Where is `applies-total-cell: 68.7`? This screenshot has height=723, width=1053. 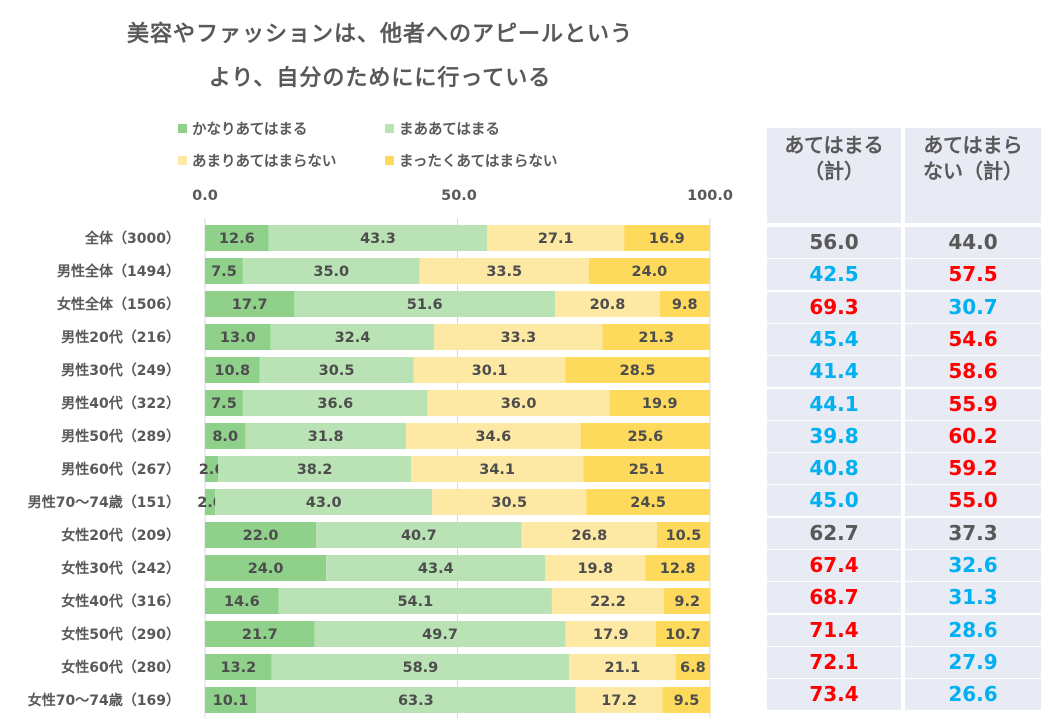
applies-total-cell: 68.7 is located at coordinates (834, 598).